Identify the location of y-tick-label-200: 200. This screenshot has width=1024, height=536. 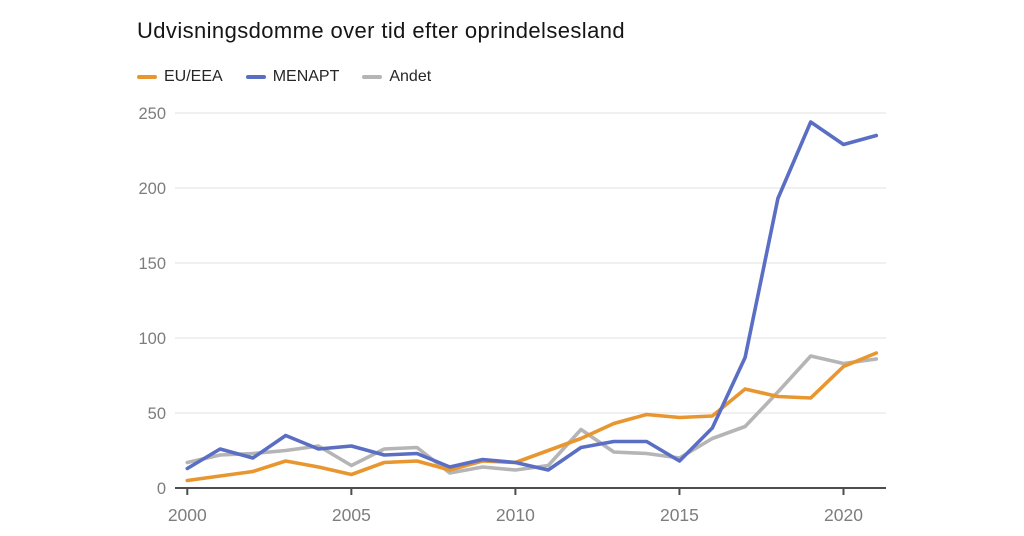
(152, 189).